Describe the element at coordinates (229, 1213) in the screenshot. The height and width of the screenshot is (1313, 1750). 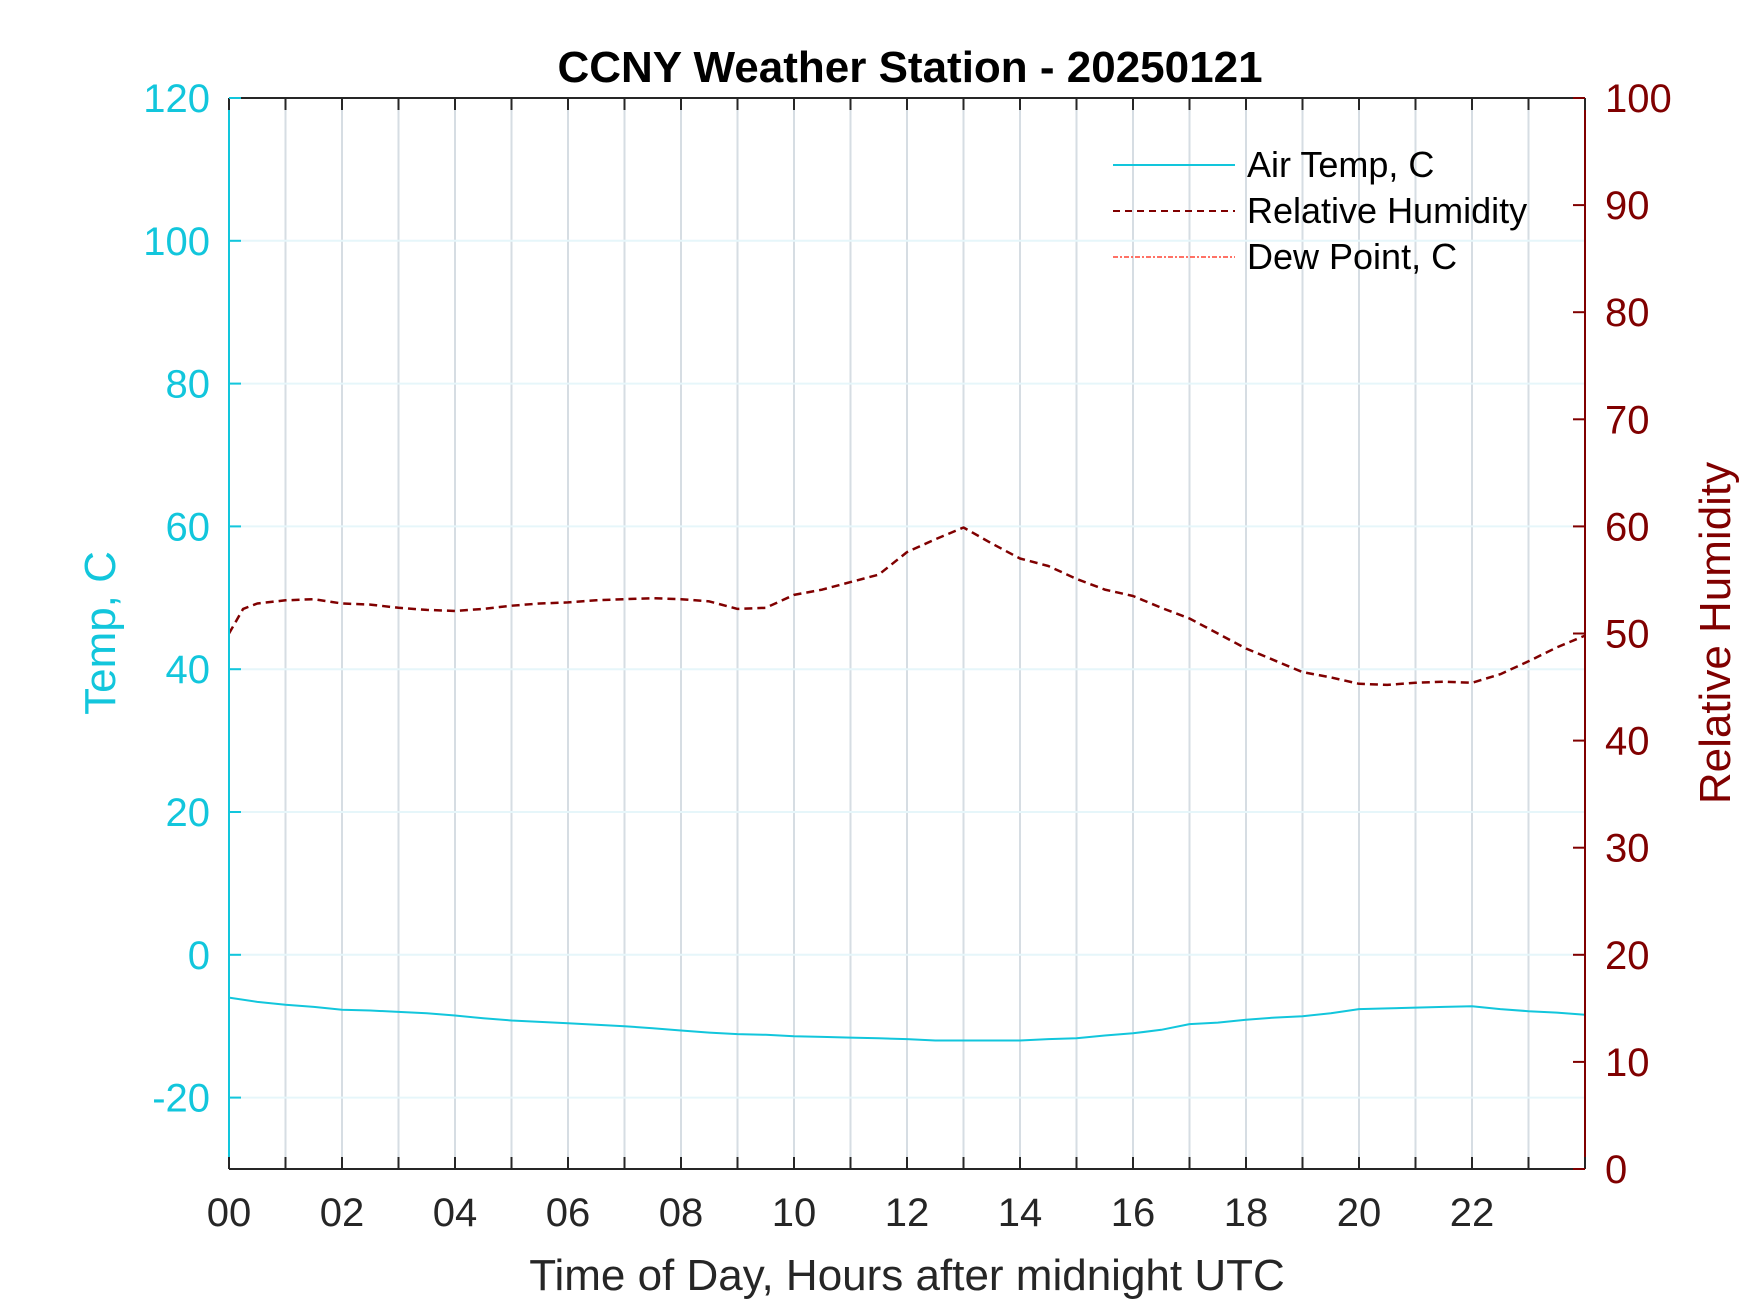
I see `x-tick-label: 00` at that location.